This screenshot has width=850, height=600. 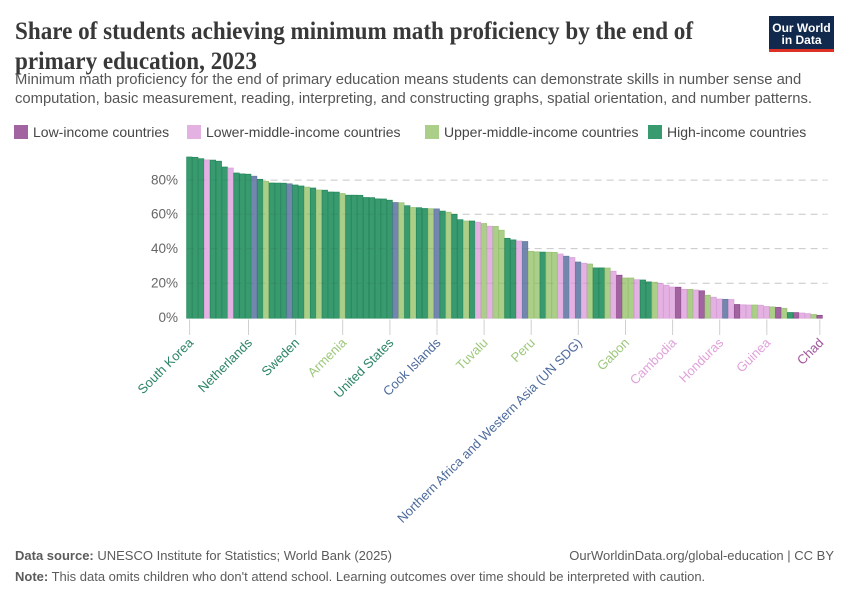 What do you see at coordinates (225, 365) in the screenshot?
I see `svg-text: Netherlands` at bounding box center [225, 365].